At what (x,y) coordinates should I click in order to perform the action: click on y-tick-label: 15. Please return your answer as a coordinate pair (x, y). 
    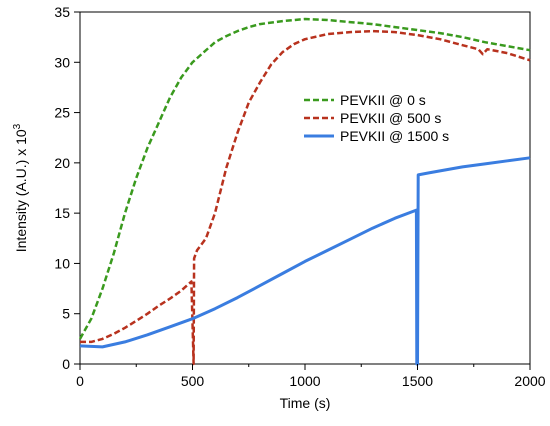
    Looking at the image, I should click on (62, 213).